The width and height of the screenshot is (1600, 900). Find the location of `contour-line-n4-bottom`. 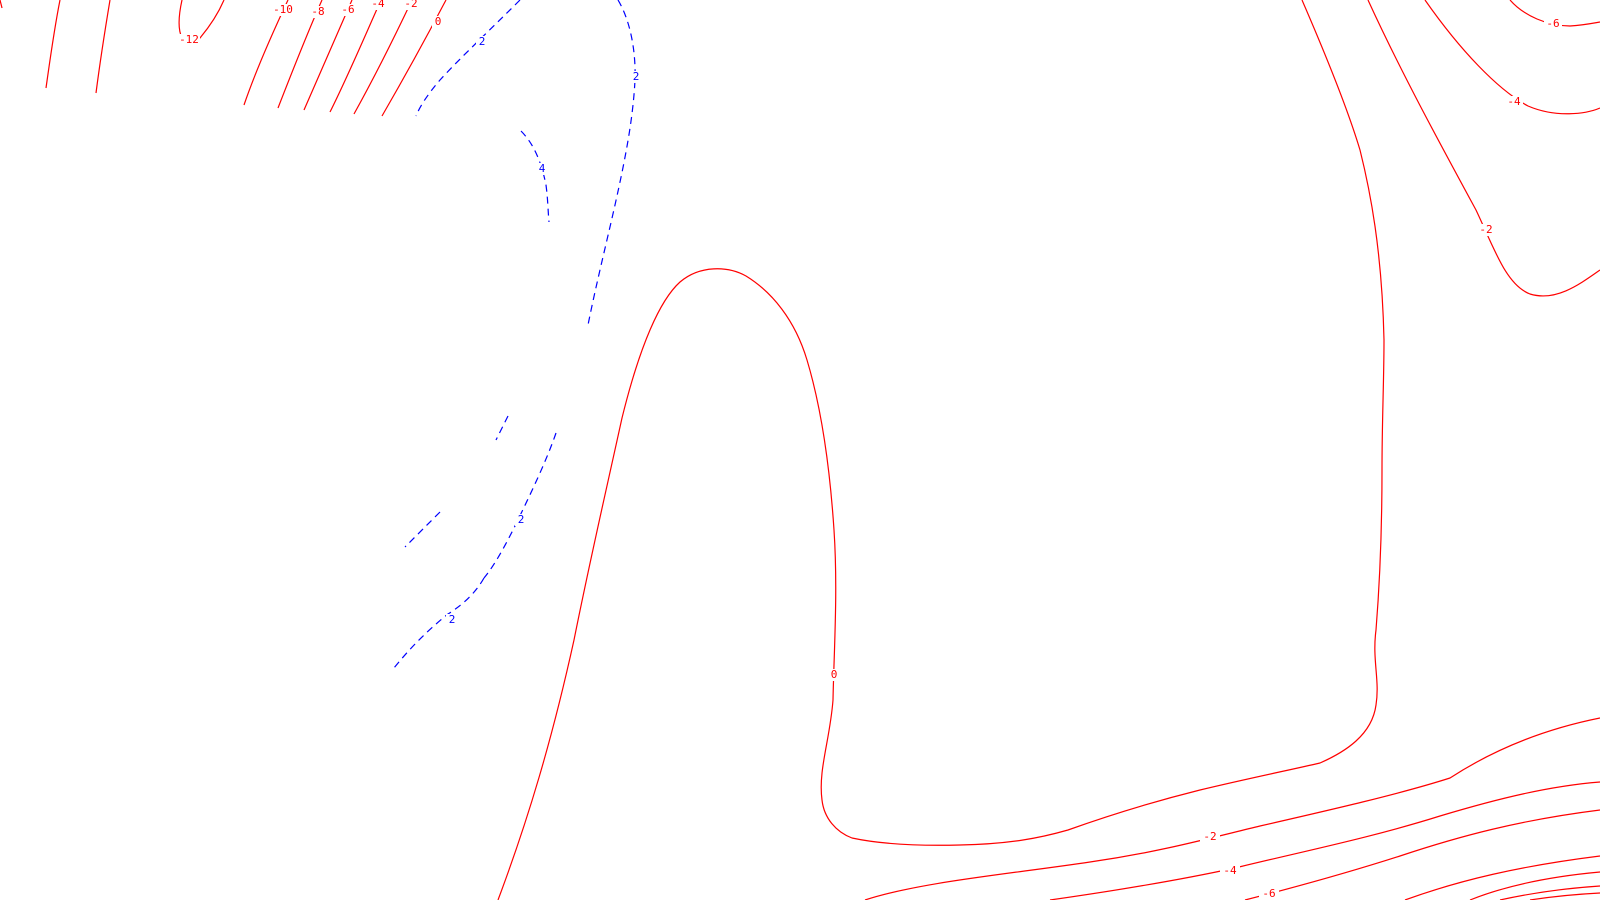

contour-line-n4-bottom is located at coordinates (1324, 840).